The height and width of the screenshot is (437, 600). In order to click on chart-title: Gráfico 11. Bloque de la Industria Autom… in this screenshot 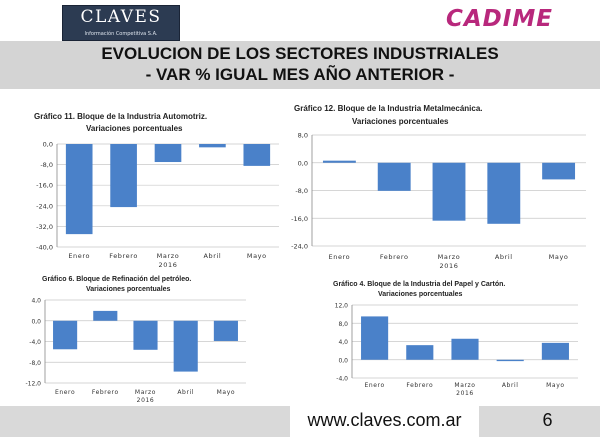, I will do `click(120, 116)`.